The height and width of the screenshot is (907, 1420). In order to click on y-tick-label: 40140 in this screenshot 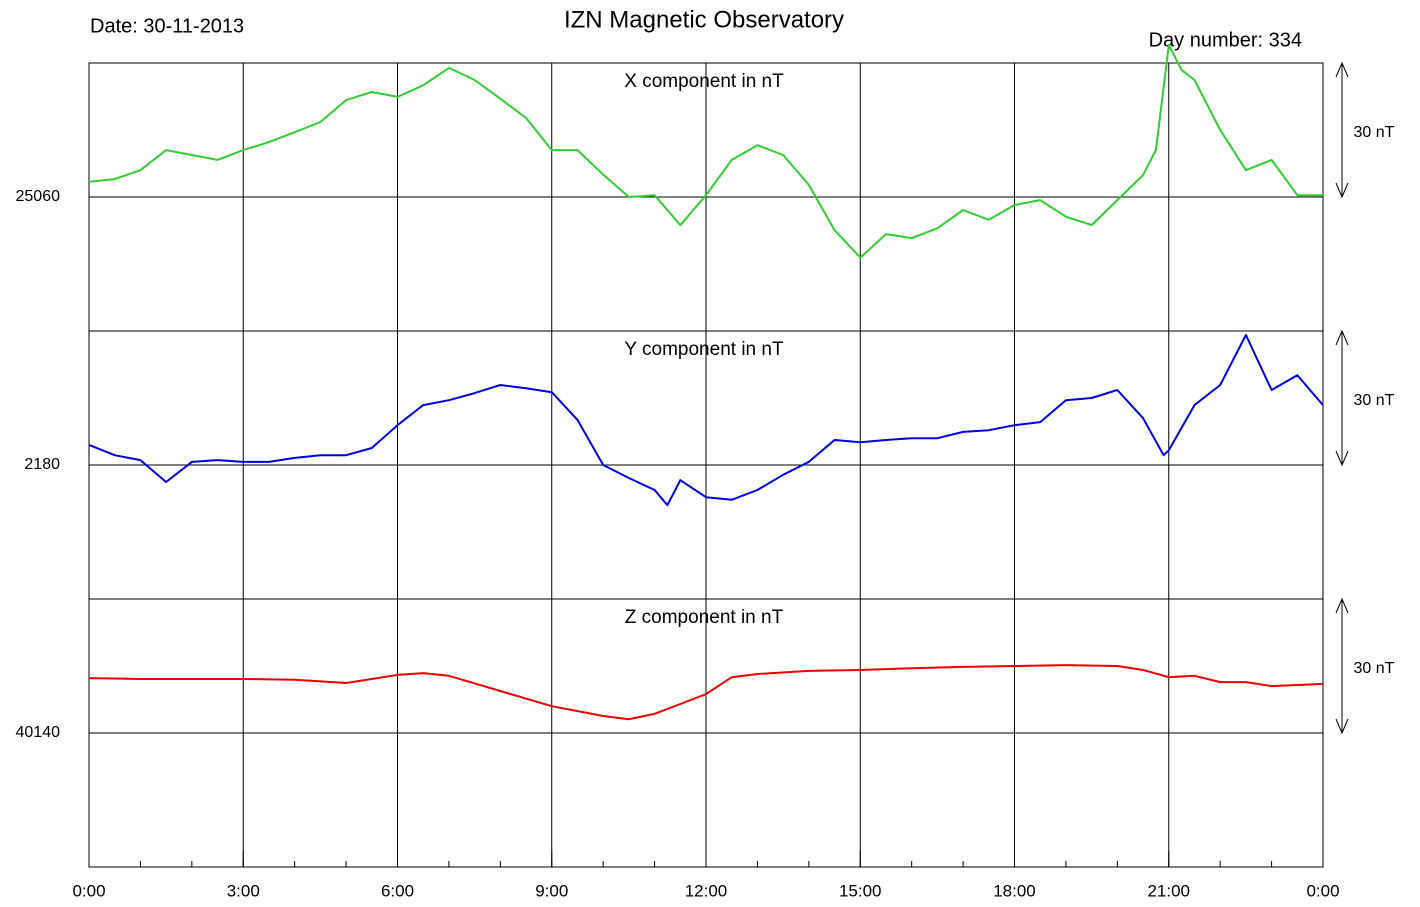, I will do `click(38, 732)`.